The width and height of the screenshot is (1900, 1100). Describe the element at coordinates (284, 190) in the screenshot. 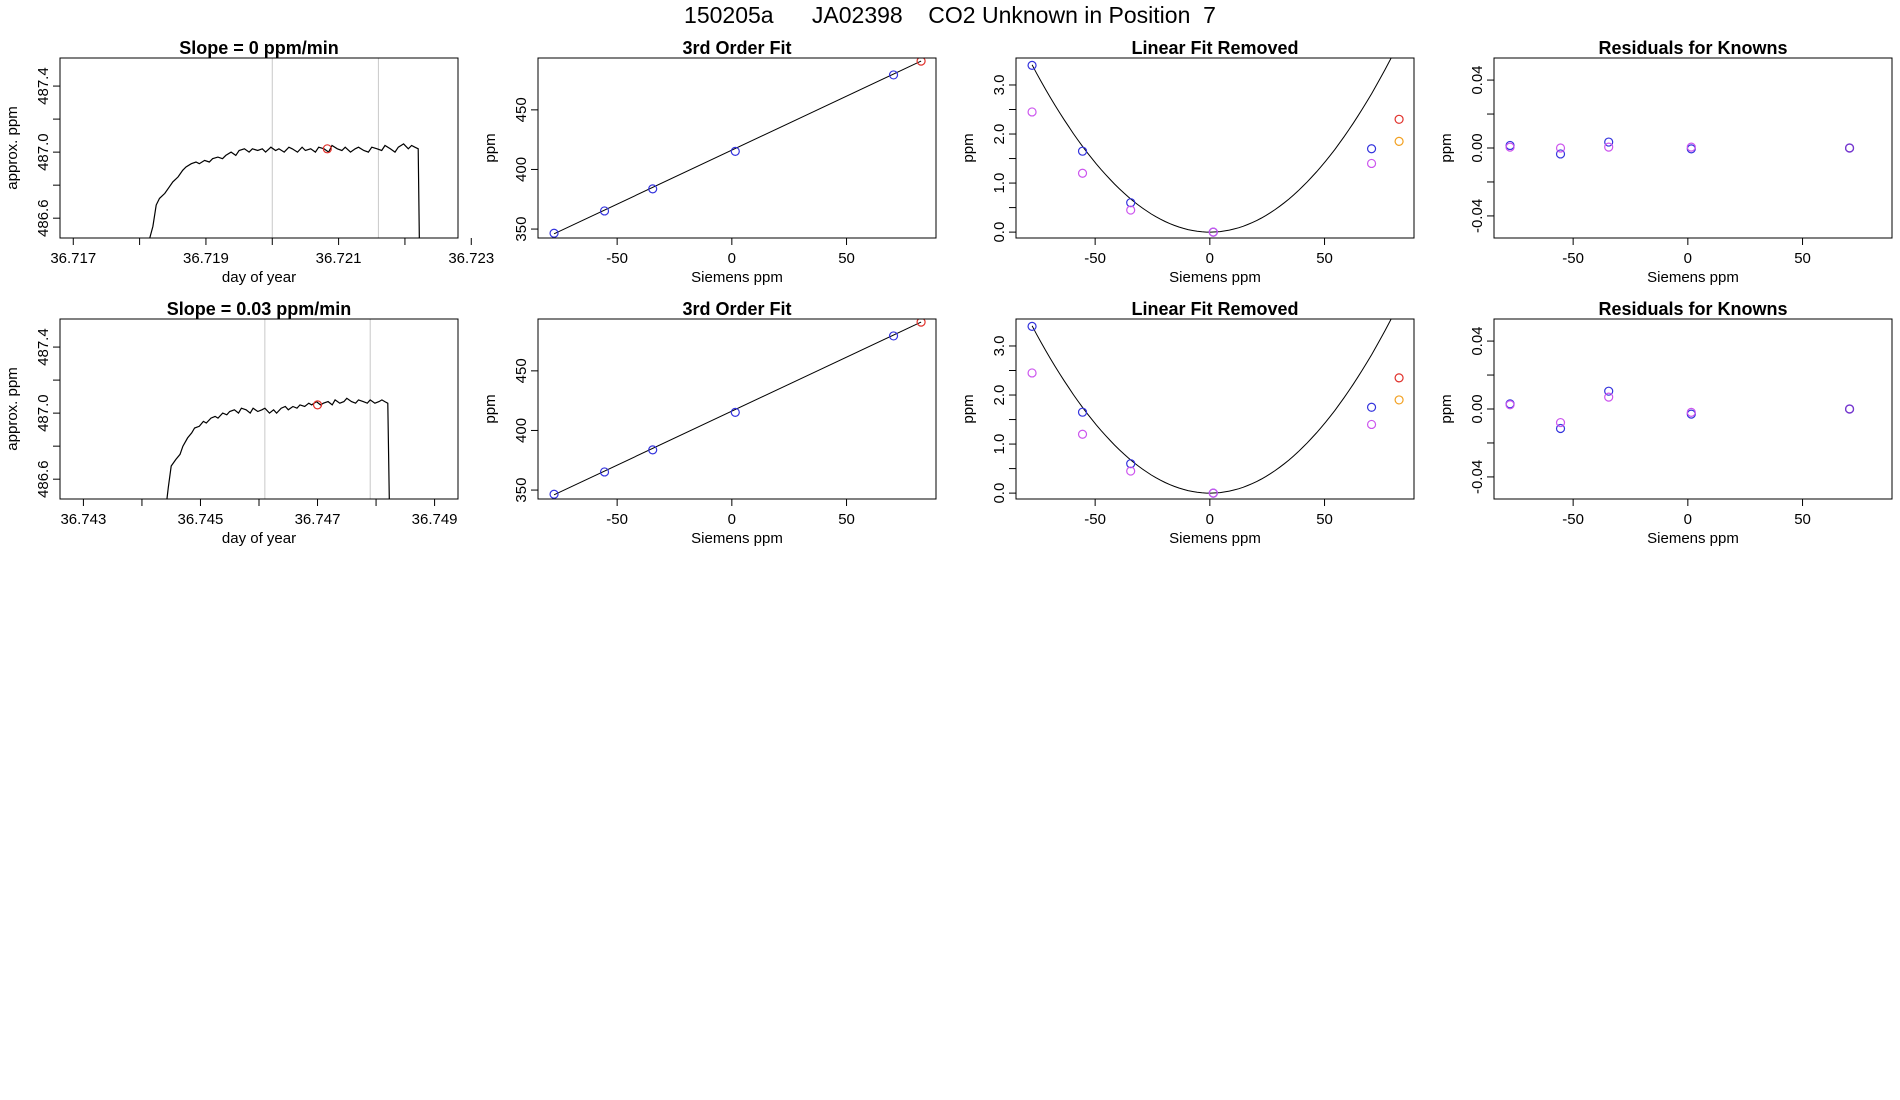

I see `trace-line` at that location.